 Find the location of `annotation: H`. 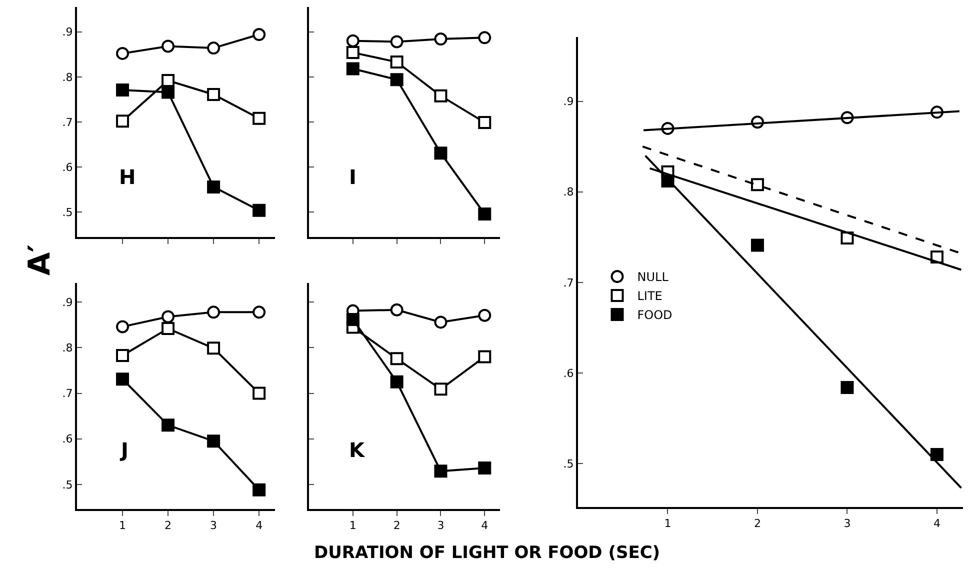

annotation: H is located at coordinates (127, 177).